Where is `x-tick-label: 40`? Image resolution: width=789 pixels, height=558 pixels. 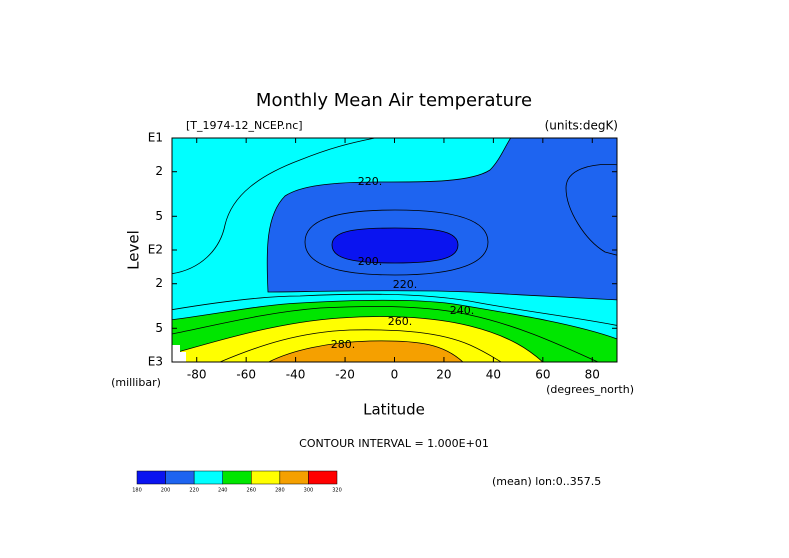 x-tick-label: 40 is located at coordinates (493, 375).